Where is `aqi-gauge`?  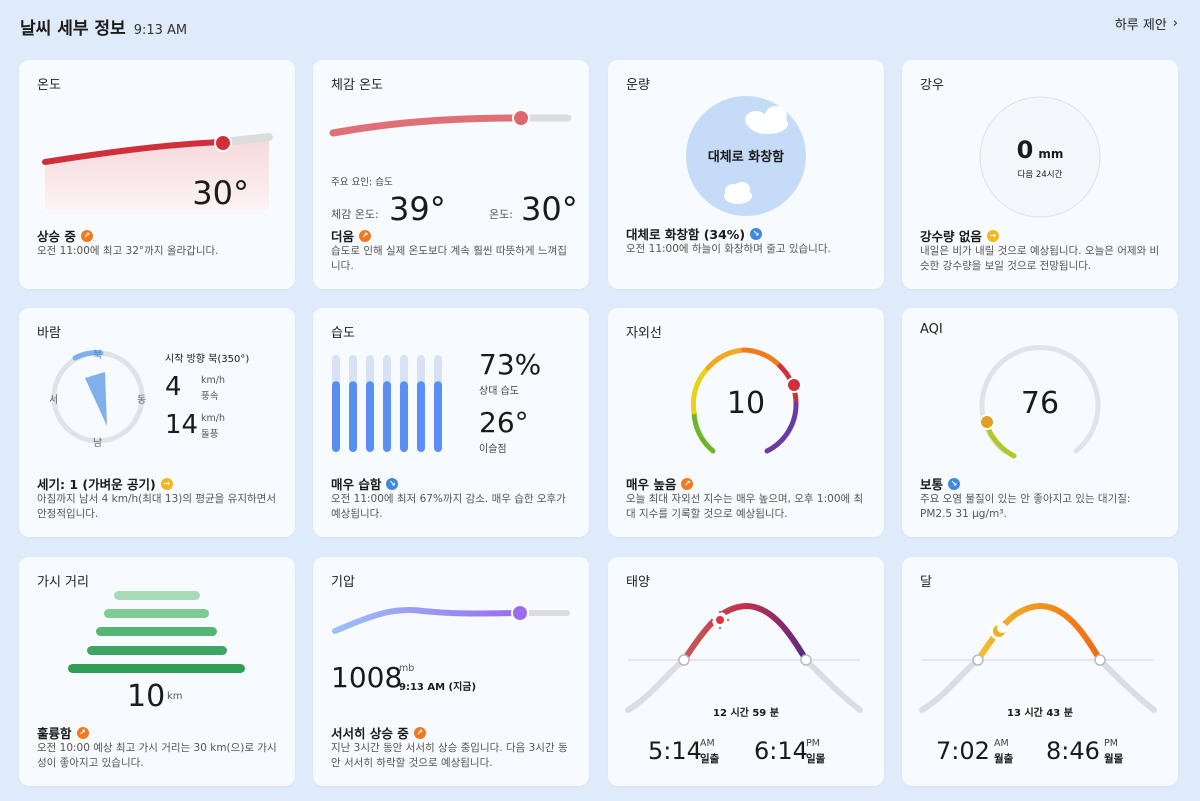 aqi-gauge is located at coordinates (1040, 402).